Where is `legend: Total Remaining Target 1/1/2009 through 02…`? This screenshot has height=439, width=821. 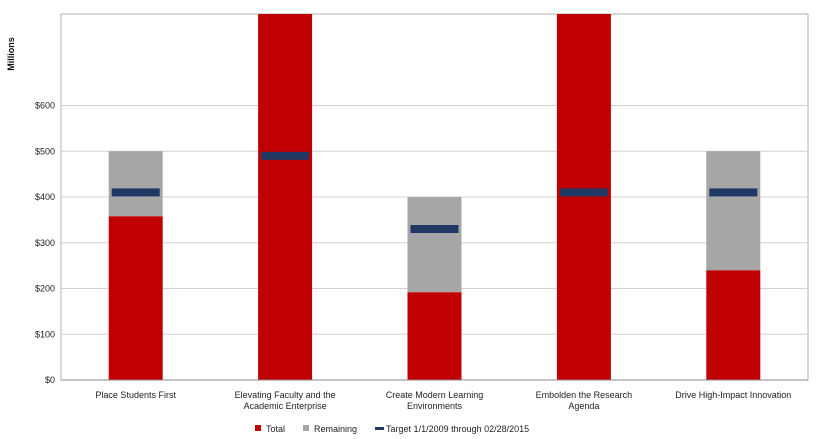
legend: Total Remaining Target 1/1/2009 through 02… is located at coordinates (392, 429).